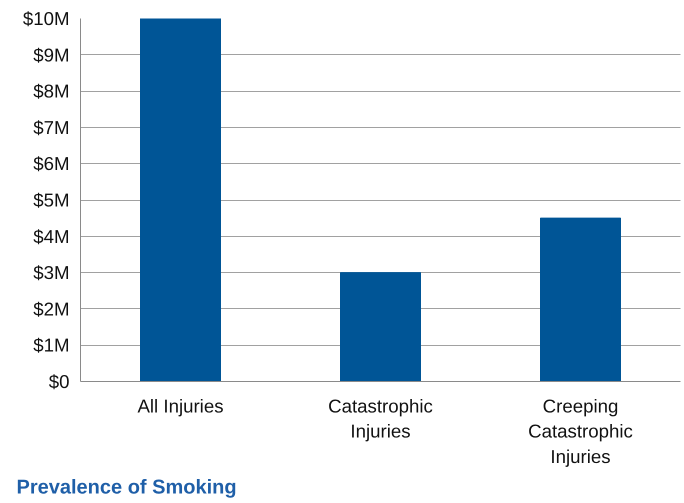 Image resolution: width=684 pixels, height=503 pixels. Describe the element at coordinates (126, 487) in the screenshot. I see `text: Prevalence of Smoking` at that location.